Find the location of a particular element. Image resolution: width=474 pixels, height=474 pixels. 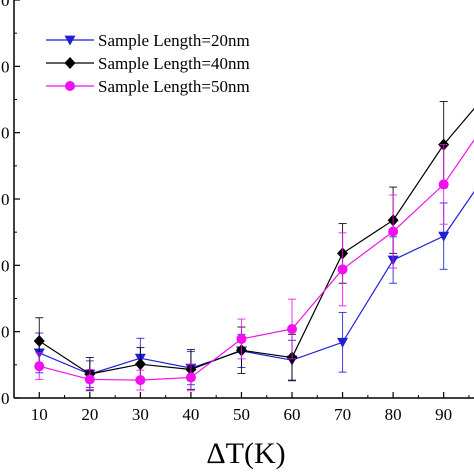

x-tick-label: 20 is located at coordinates (89, 414).